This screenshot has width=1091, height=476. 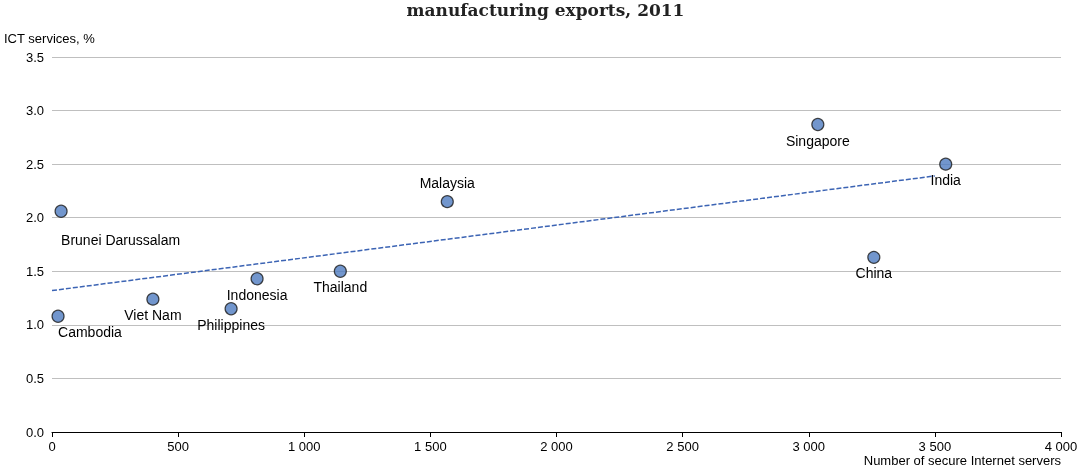 I want to click on annotation: Singapore, so click(x=817, y=140).